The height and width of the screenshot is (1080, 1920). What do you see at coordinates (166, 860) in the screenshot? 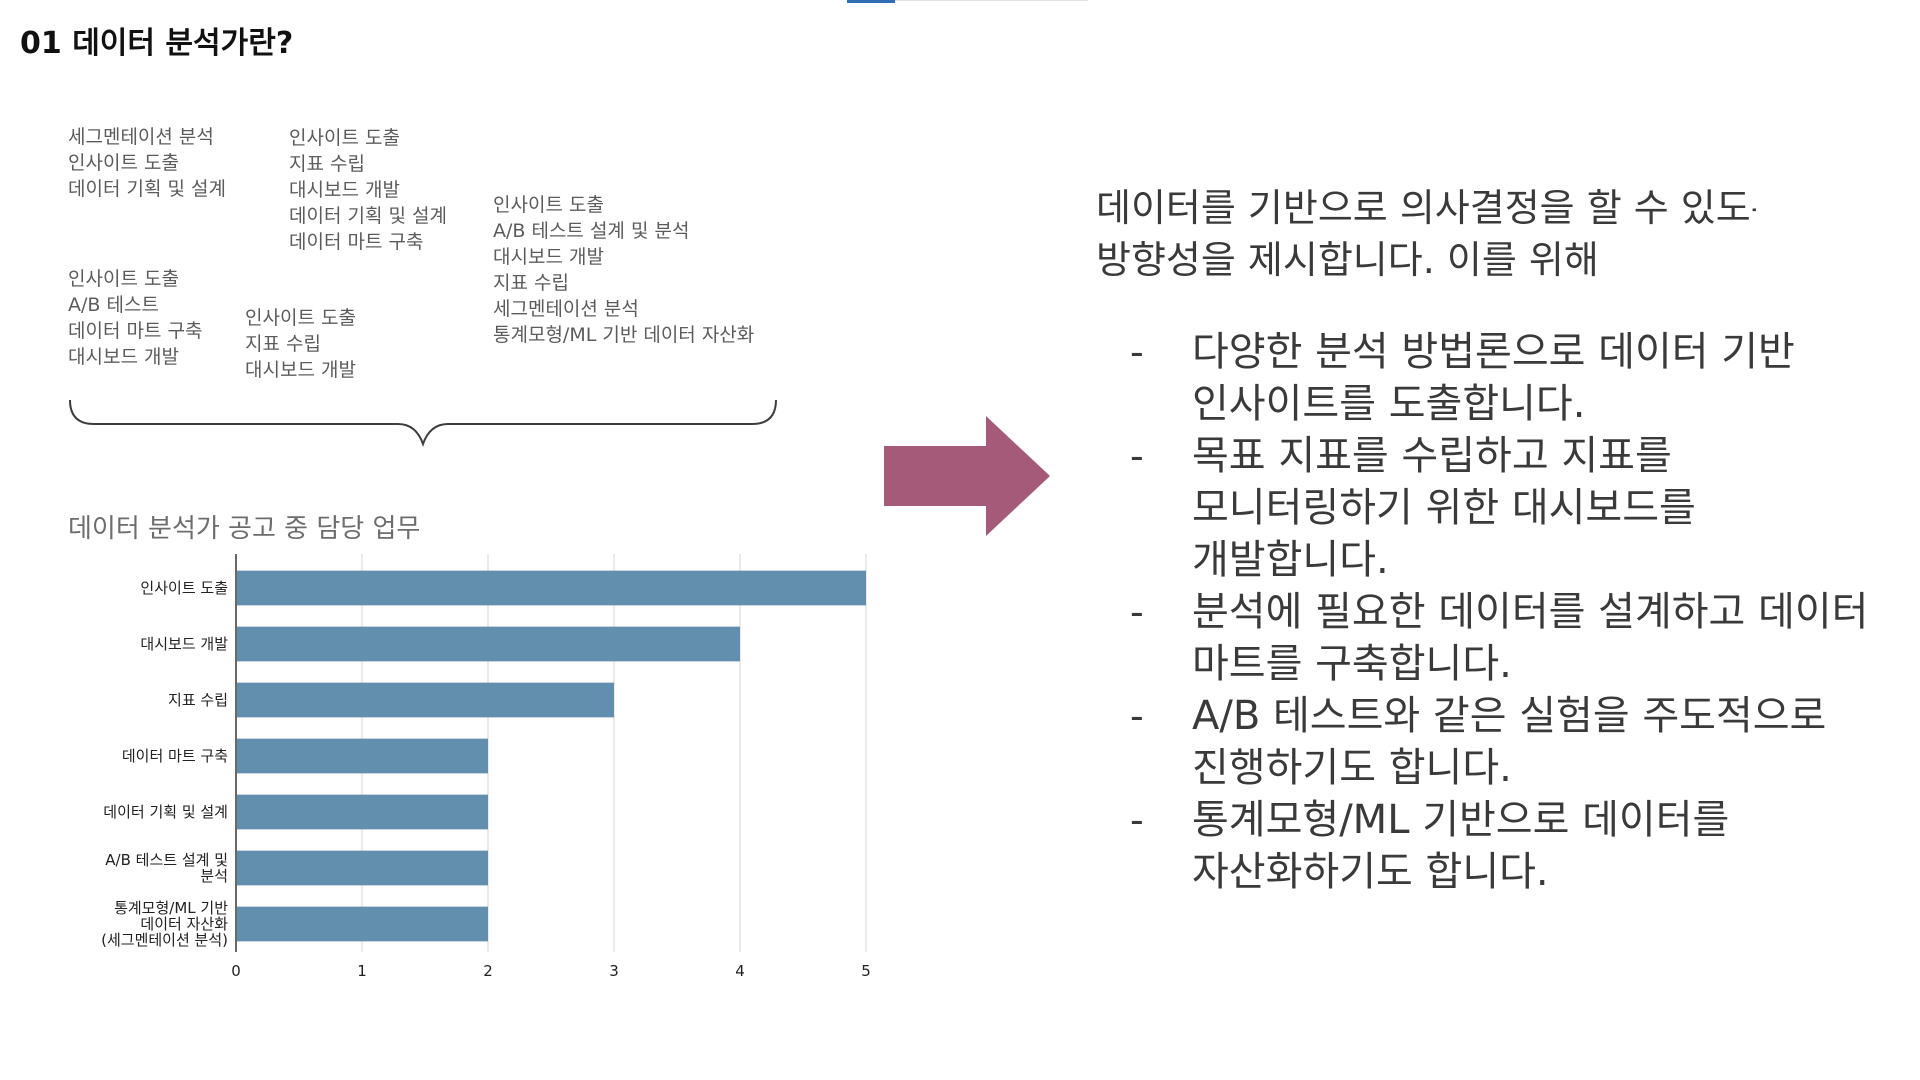
I see `category-label: A/B 테스트 설계 및` at bounding box center [166, 860].